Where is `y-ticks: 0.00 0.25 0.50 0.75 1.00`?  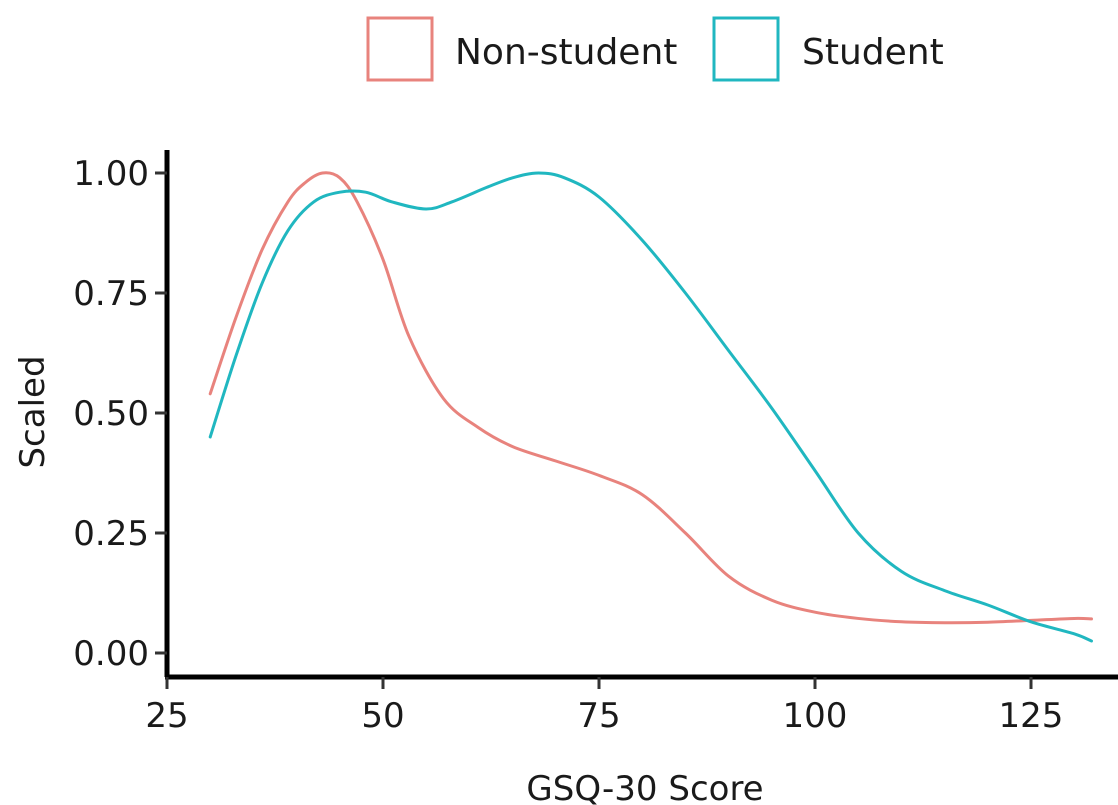
y-ticks: 0.00 0.25 0.50 0.75 1.00 is located at coordinates (120, 414).